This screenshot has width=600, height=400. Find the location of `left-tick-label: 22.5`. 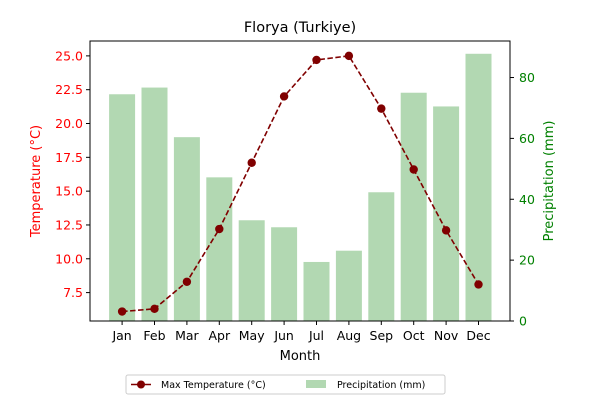

left-tick-label: 22.5 is located at coordinates (69, 89).